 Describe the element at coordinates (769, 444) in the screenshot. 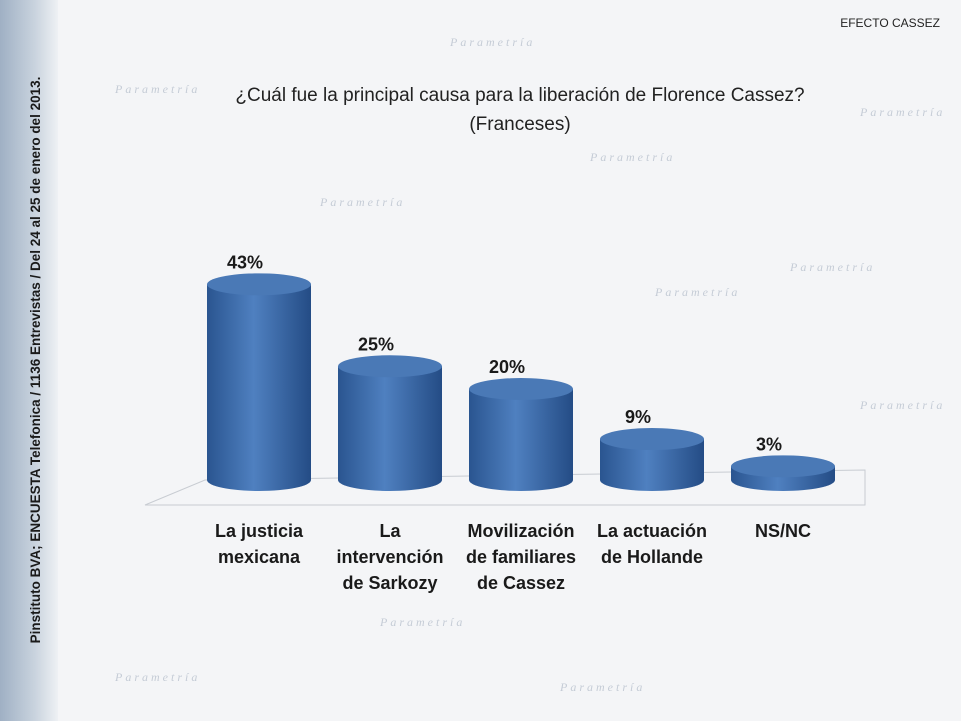

I see `data-label: 3%` at that location.